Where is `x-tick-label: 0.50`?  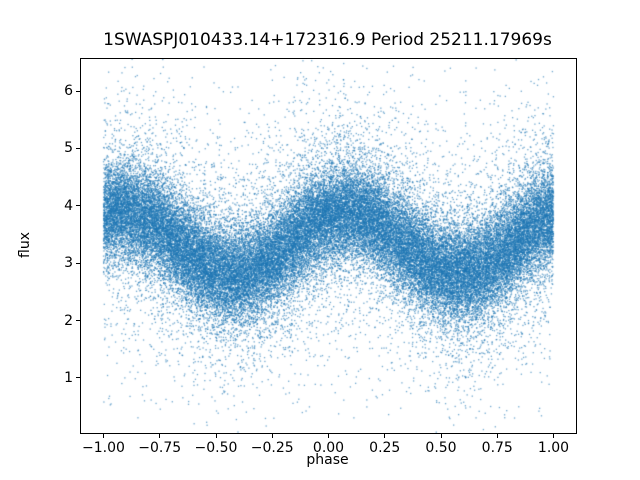 x-tick-label: 0.50 is located at coordinates (441, 448).